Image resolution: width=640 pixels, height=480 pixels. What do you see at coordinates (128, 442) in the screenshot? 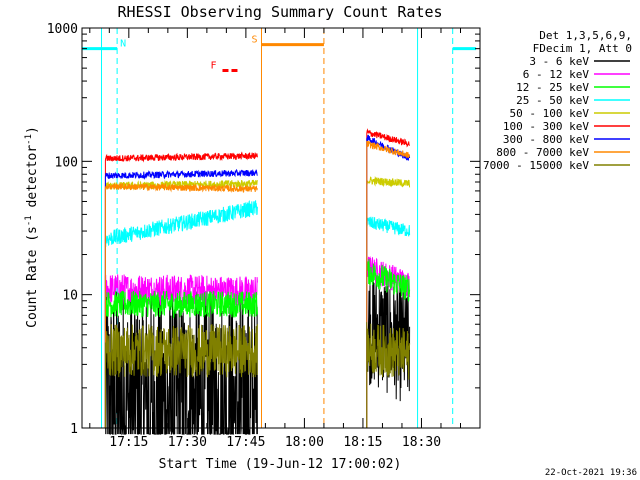
I see `x-tick-label-17:15: 17:15` at bounding box center [128, 442].